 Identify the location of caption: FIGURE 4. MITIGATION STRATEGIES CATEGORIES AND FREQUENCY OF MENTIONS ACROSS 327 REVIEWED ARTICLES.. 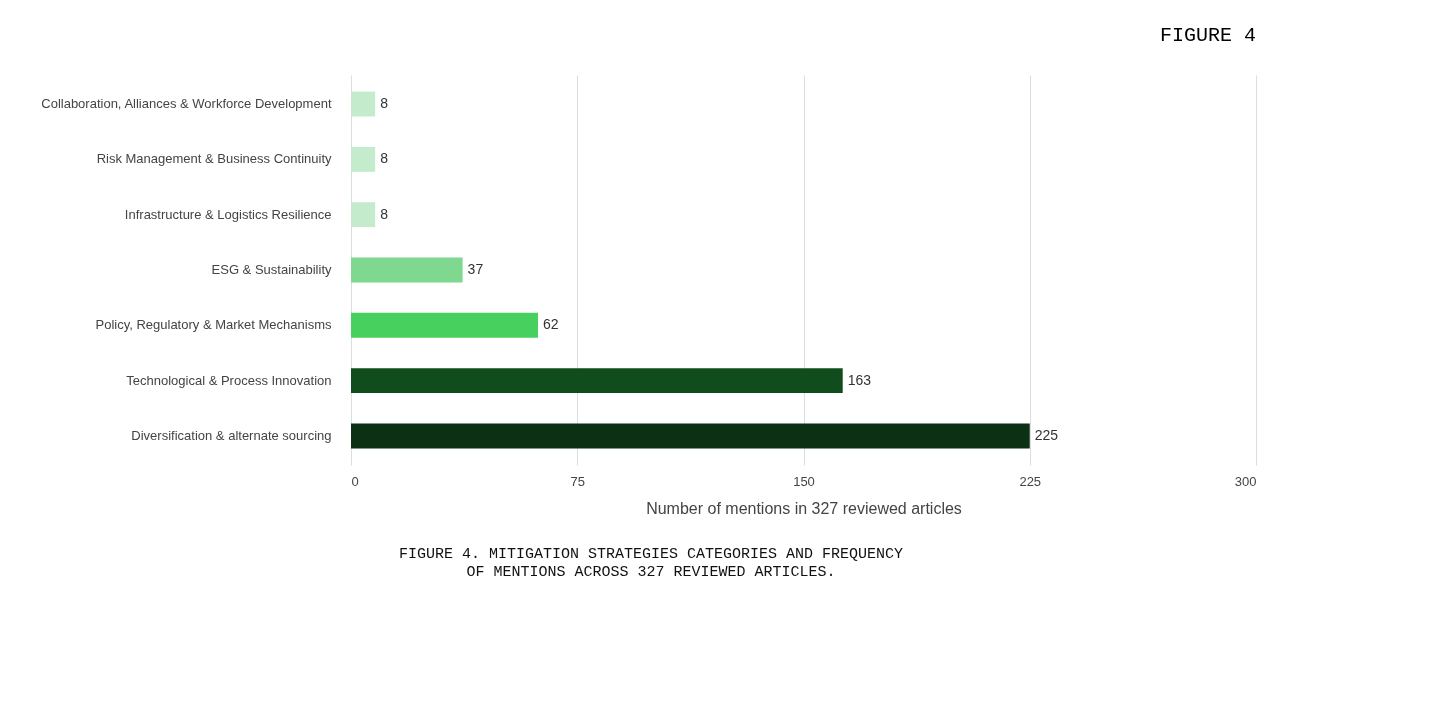
(651, 563).